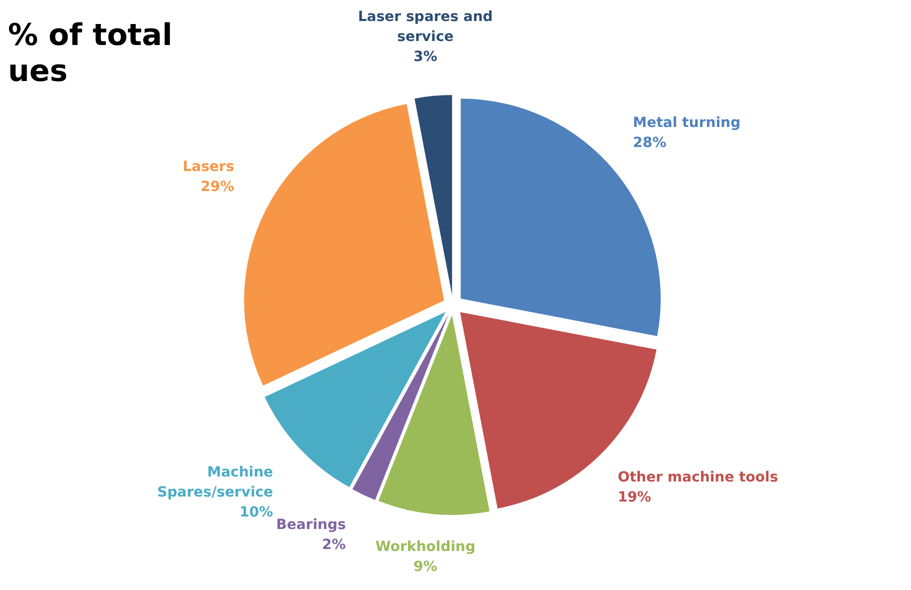 The width and height of the screenshot is (911, 590). I want to click on text: % of total ues, so click(90, 54).